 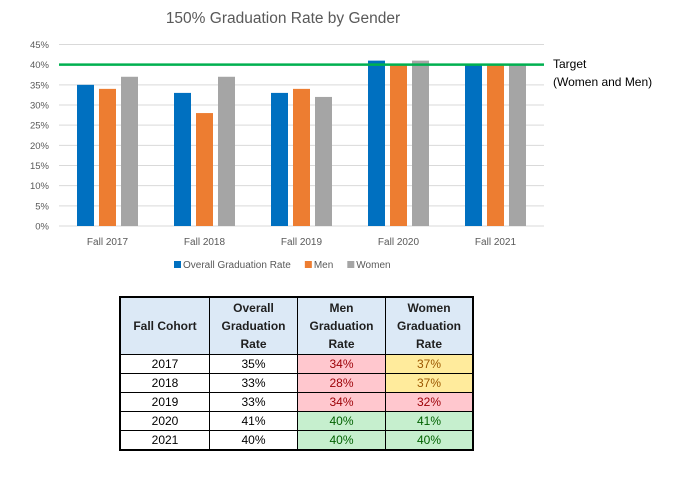 I want to click on bar-men-fall-2017, so click(x=107, y=157).